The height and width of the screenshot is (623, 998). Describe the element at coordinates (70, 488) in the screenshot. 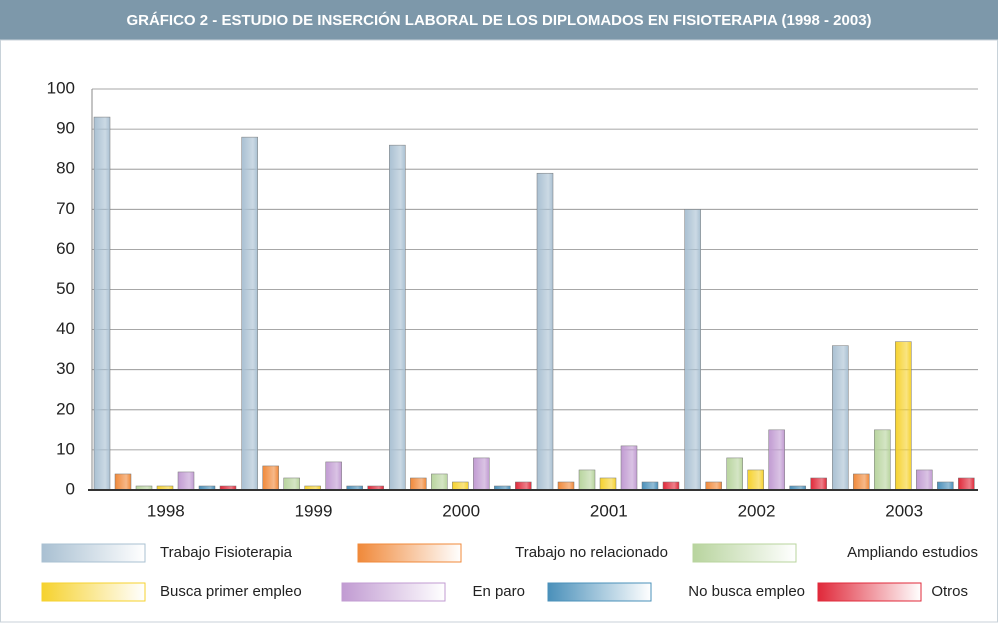

I see `y-tick-label: 0` at that location.